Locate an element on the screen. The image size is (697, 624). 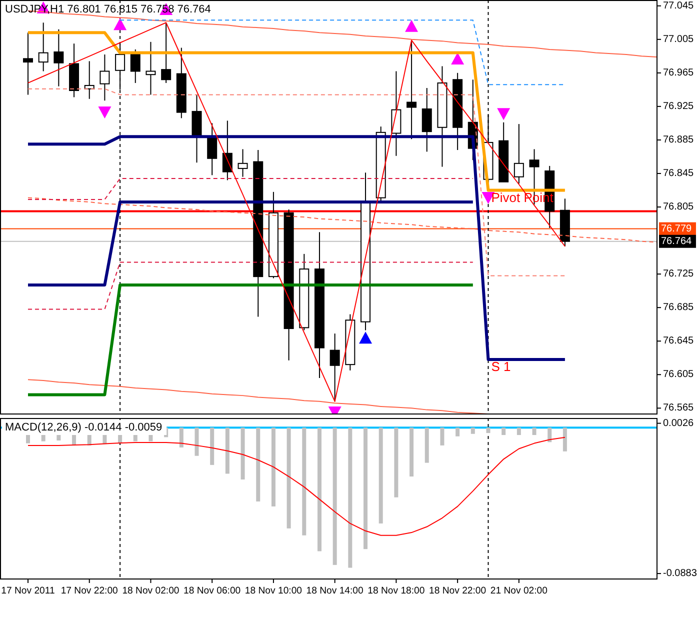
x-tick-label: 17 Nov 22:00 is located at coordinates (89, 591).